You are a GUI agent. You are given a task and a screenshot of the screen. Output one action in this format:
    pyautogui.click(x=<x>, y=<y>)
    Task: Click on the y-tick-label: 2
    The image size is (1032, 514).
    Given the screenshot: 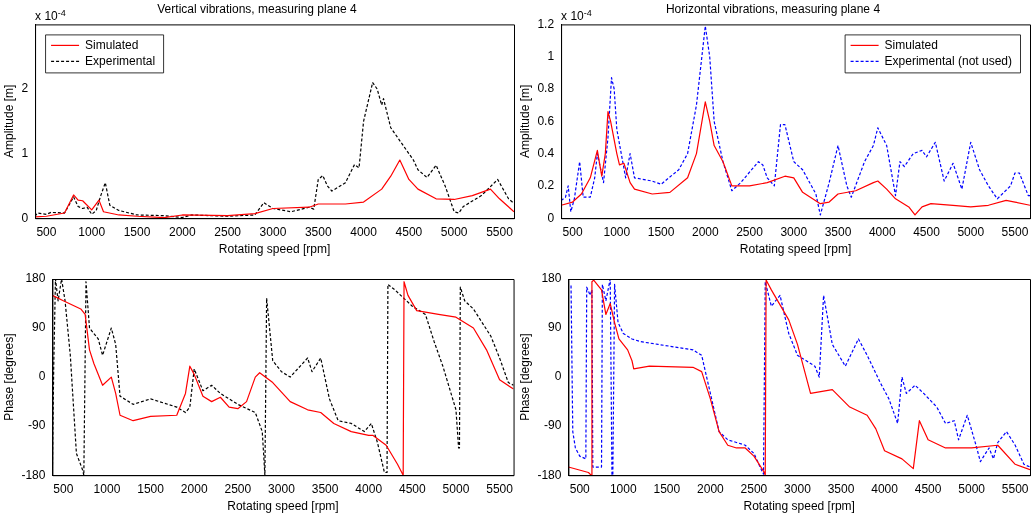 What is the action you would take?
    pyautogui.click(x=25, y=88)
    